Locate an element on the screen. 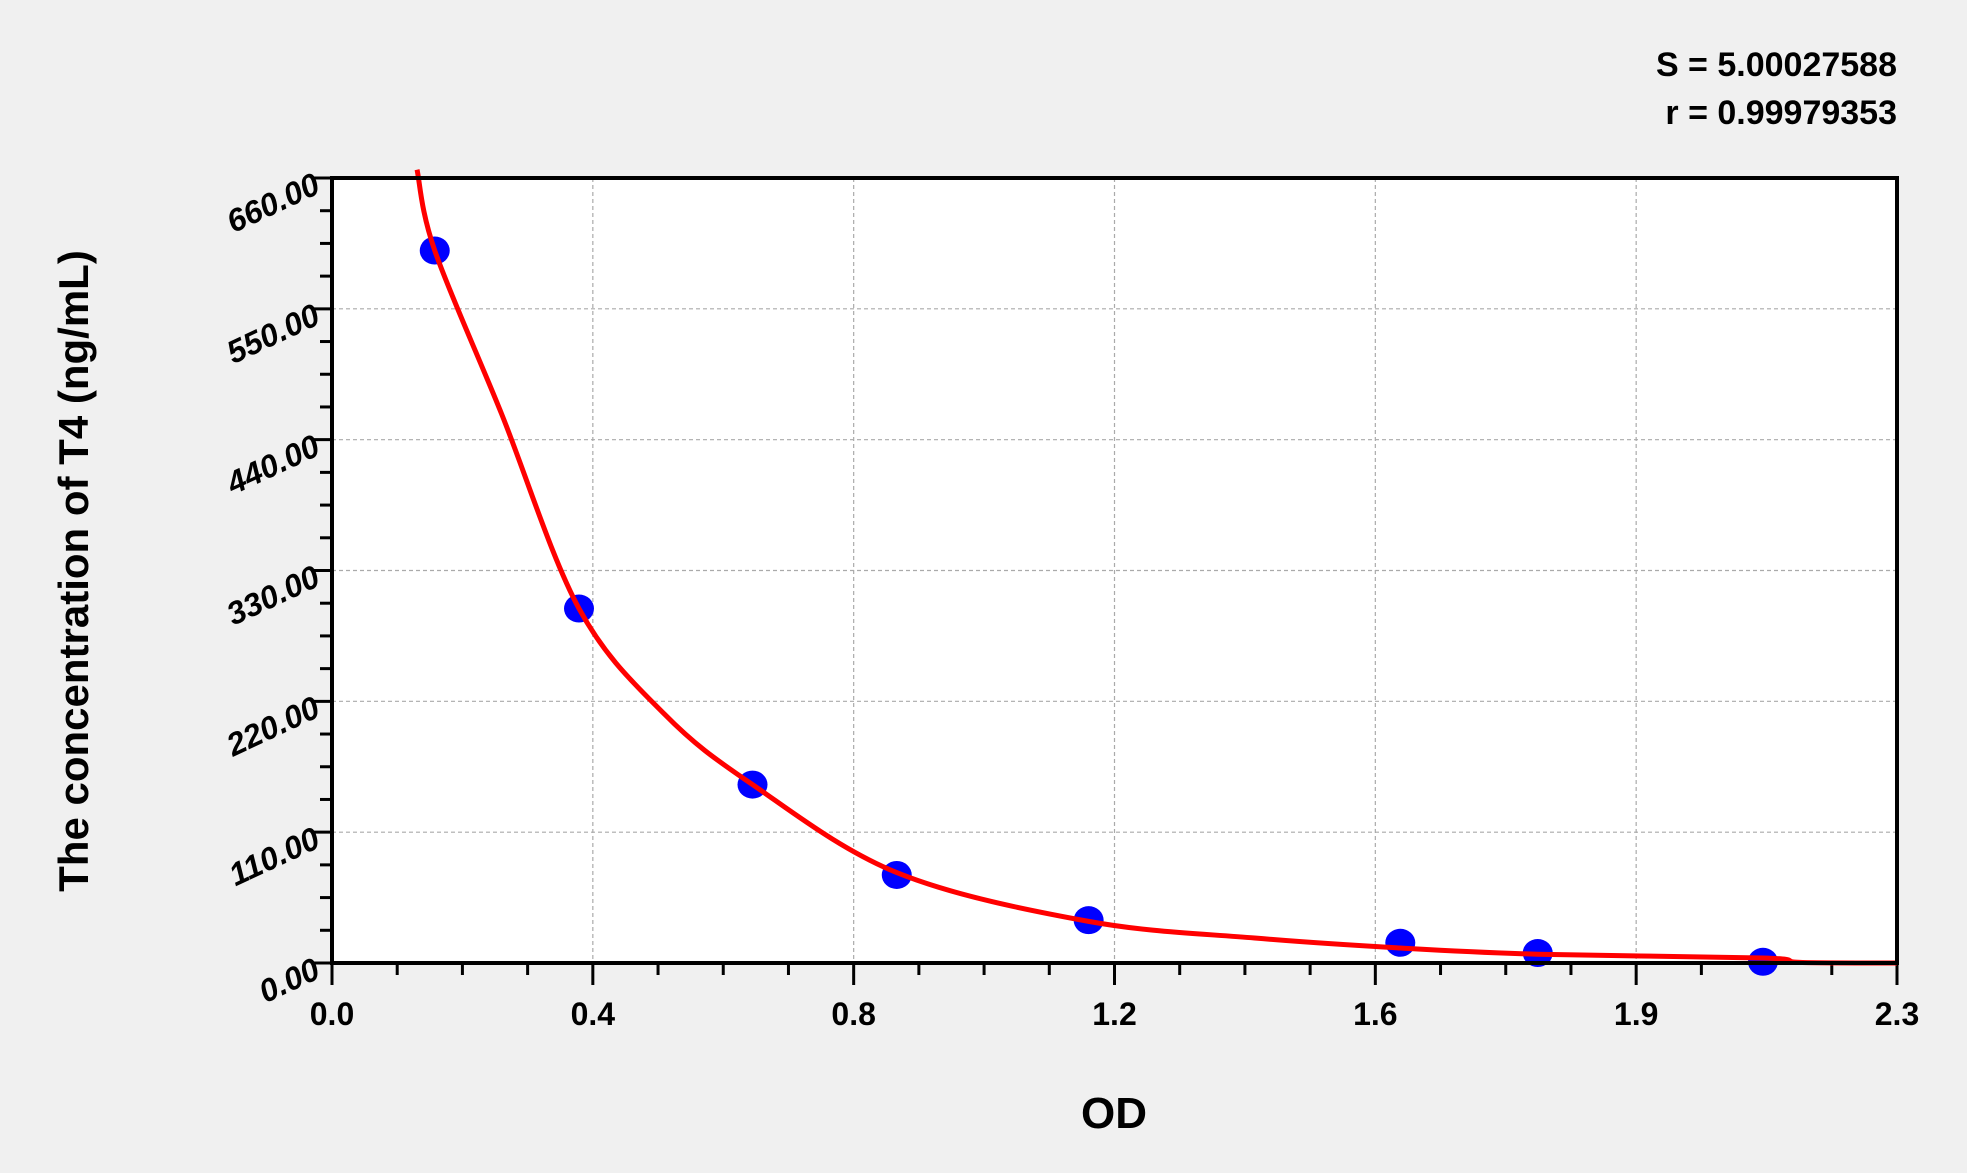 This screenshot has height=1173, width=1967. x-tick-labels: 0.0 0.4 0.8 1.2 1.6 1.9 2.3 is located at coordinates (1114, 1014).